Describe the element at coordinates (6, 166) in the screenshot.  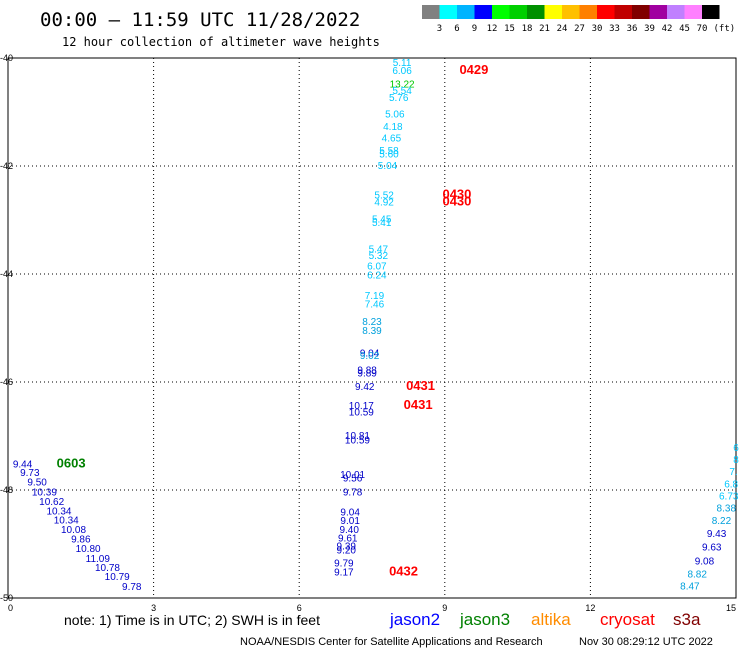
I see `y-tick-label: -42` at that location.